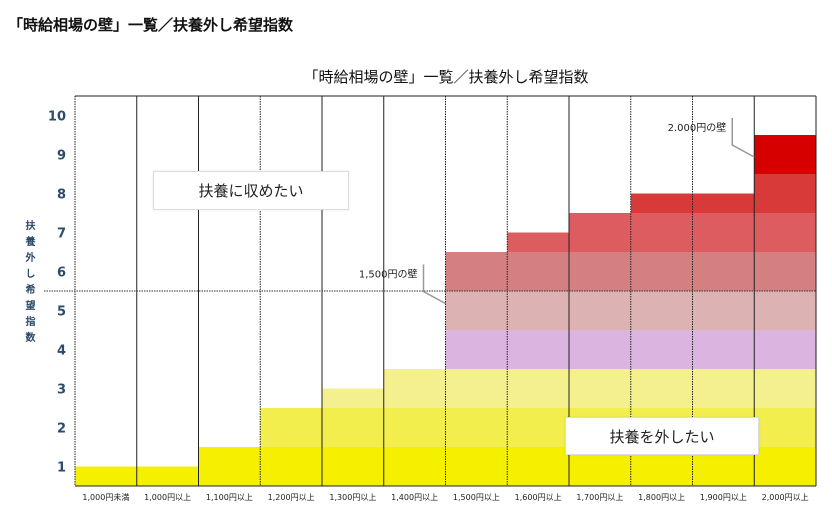 This screenshot has width=832, height=515. Describe the element at coordinates (662, 436) in the screenshot. I see `region-label-lower: 扶養を外したい` at that location.